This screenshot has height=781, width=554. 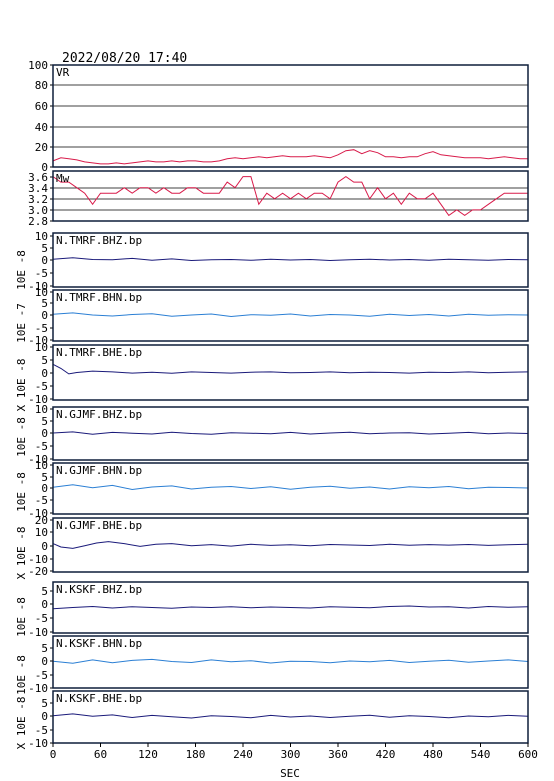 What do you see at coordinates (99, 240) in the screenshot?
I see `channel-label: N.TMRF.BHZ.bp` at bounding box center [99, 240].